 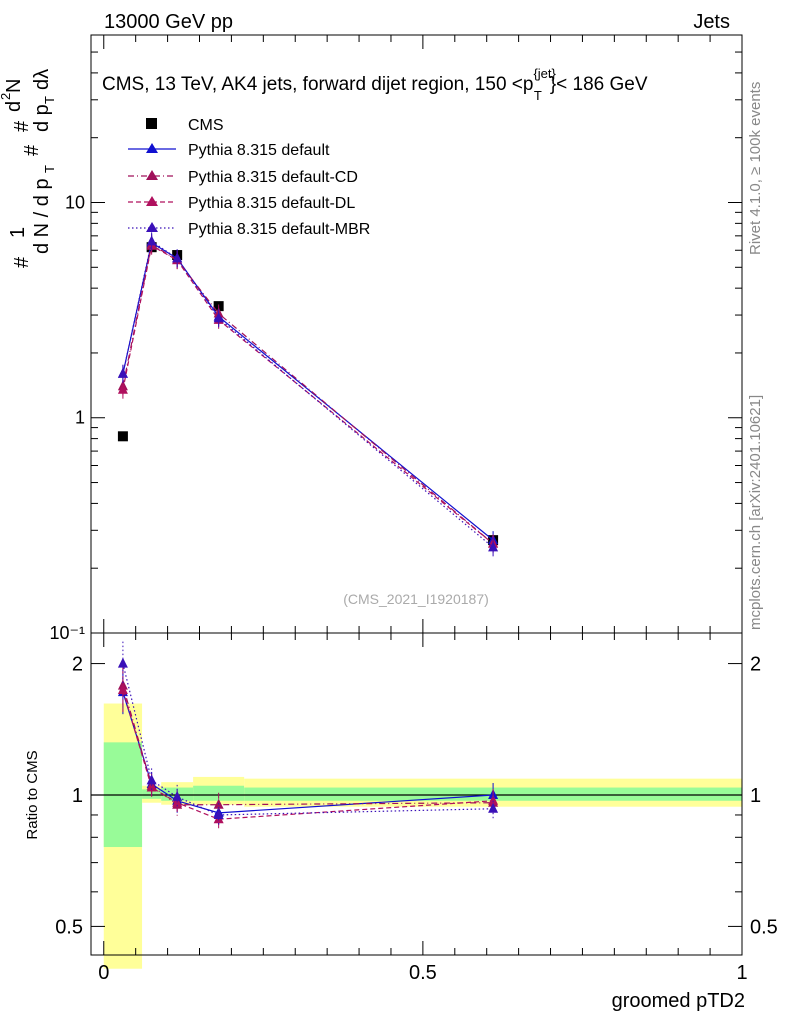 What do you see at coordinates (18, 232) in the screenshot?
I see `ylabel-numerator-one: 1` at bounding box center [18, 232].